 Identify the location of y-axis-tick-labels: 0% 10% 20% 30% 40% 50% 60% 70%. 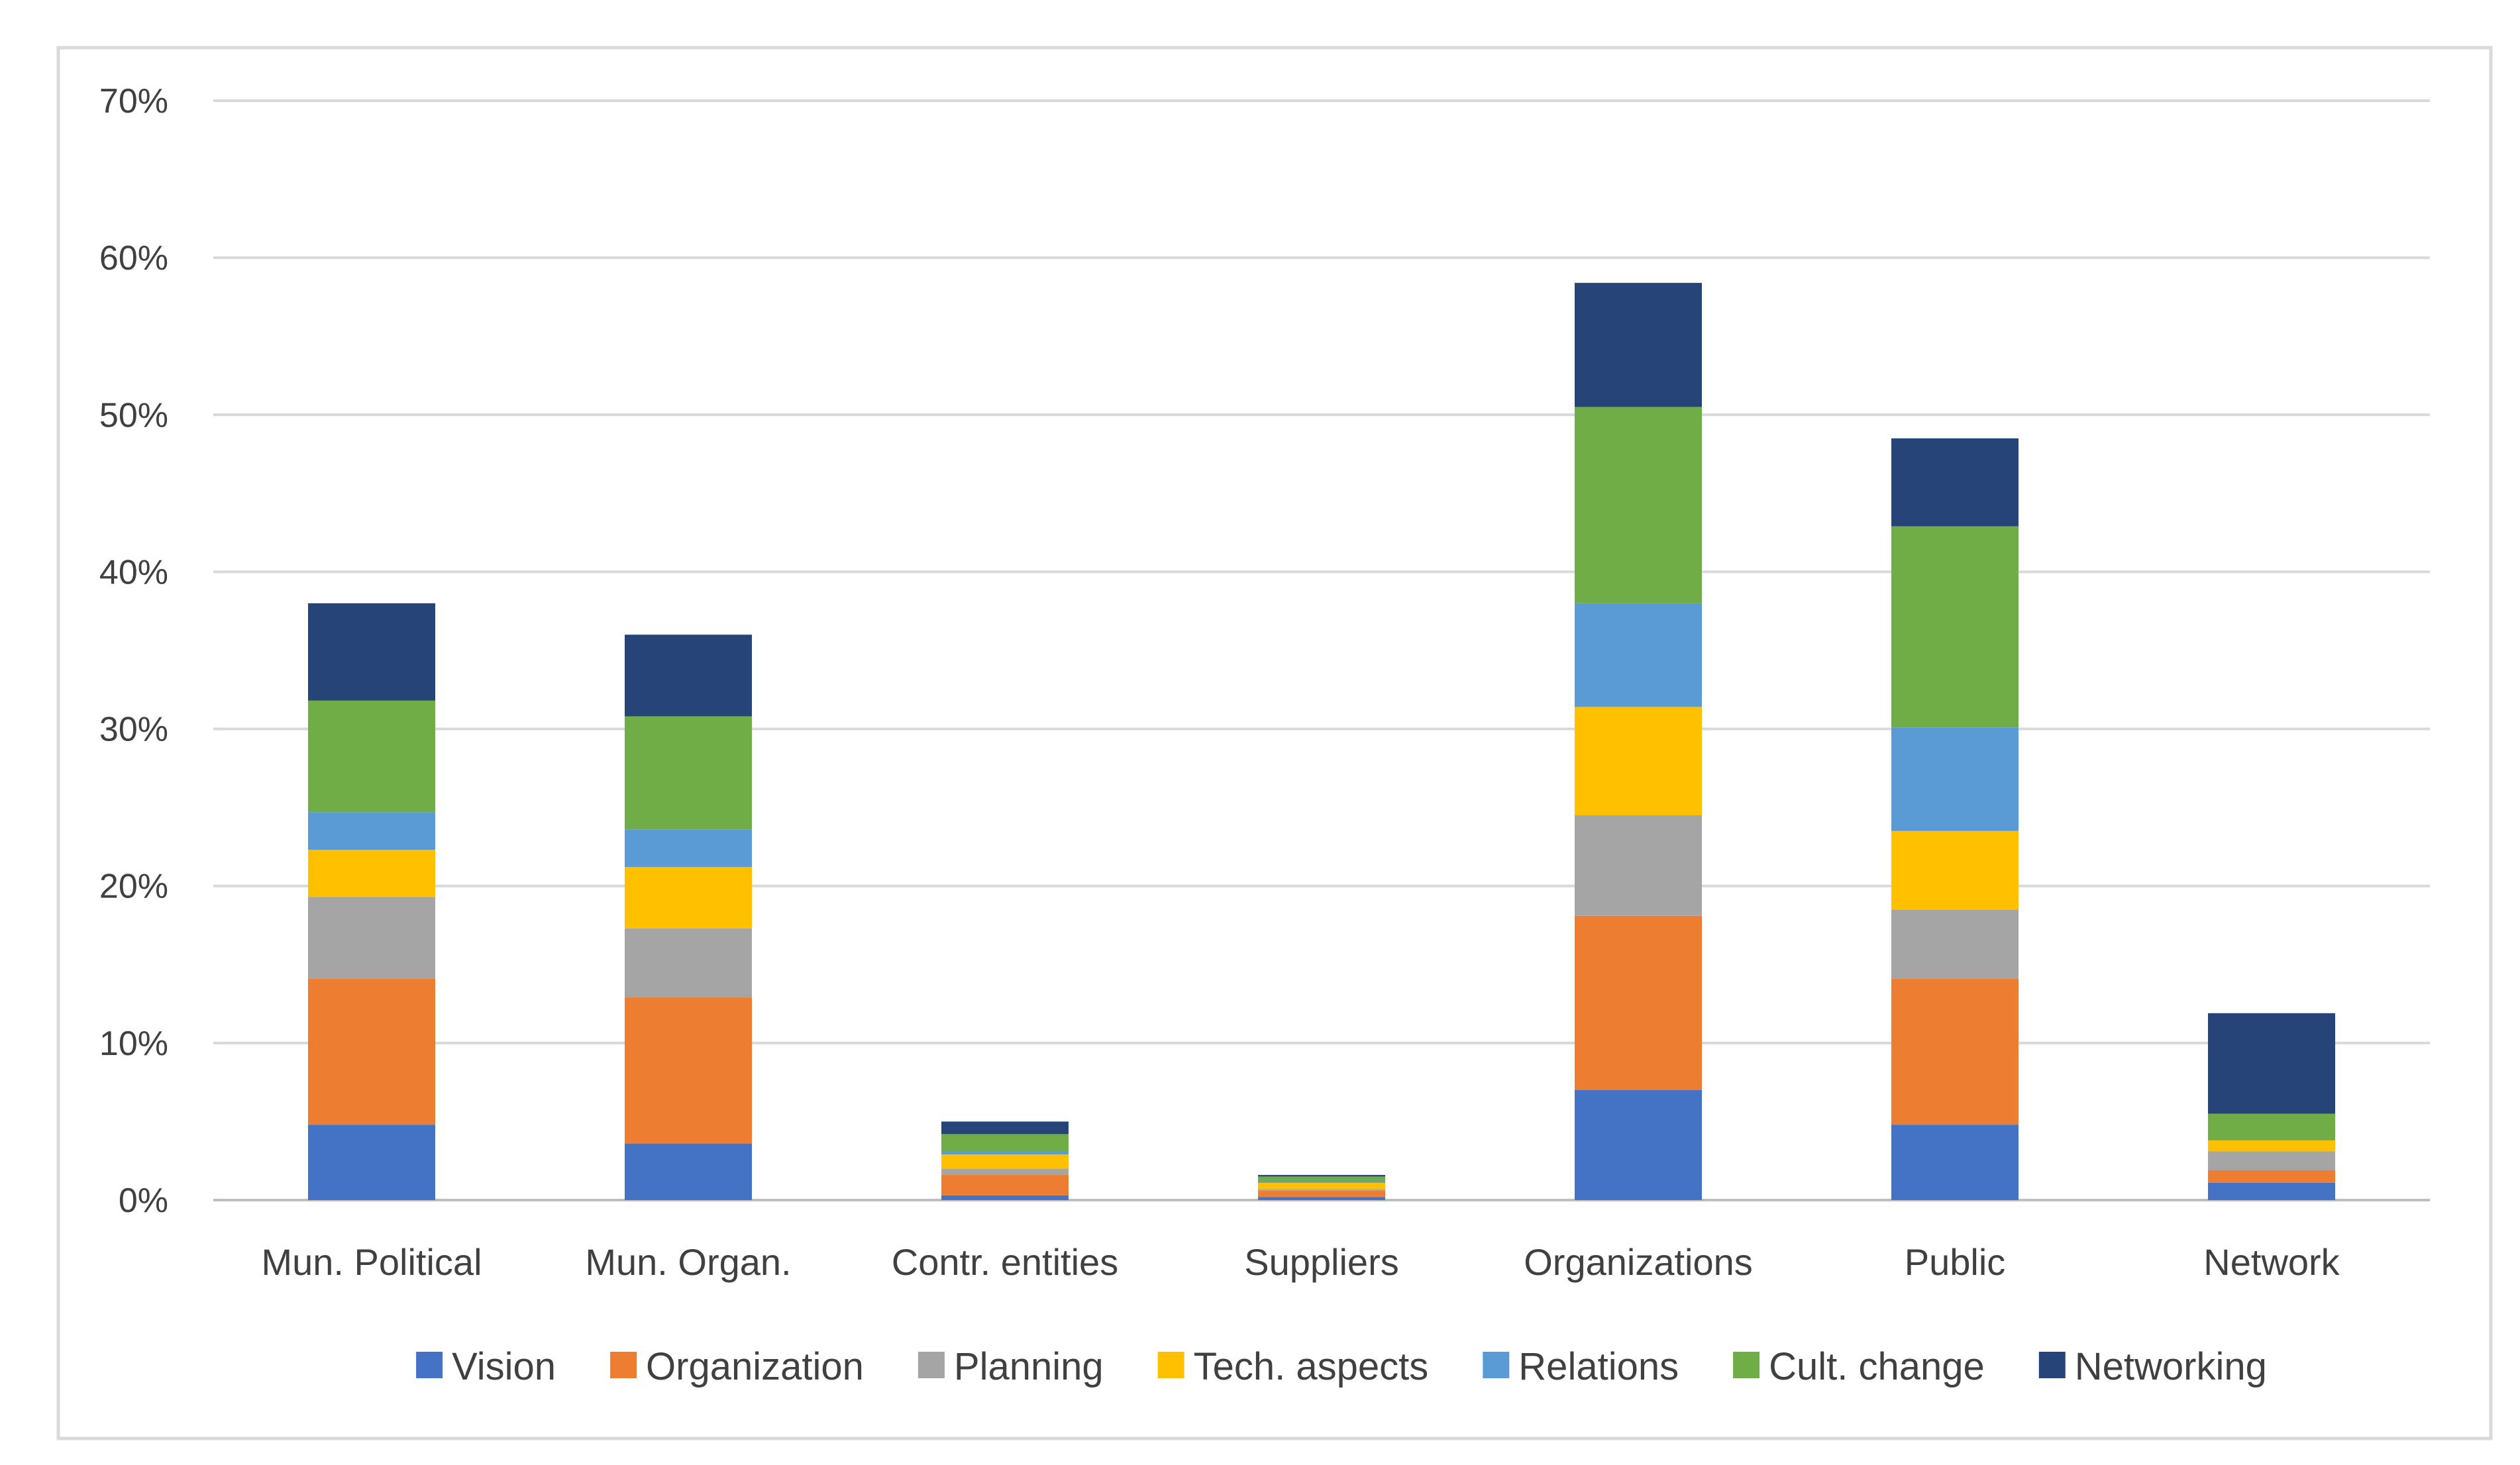
(133, 651).